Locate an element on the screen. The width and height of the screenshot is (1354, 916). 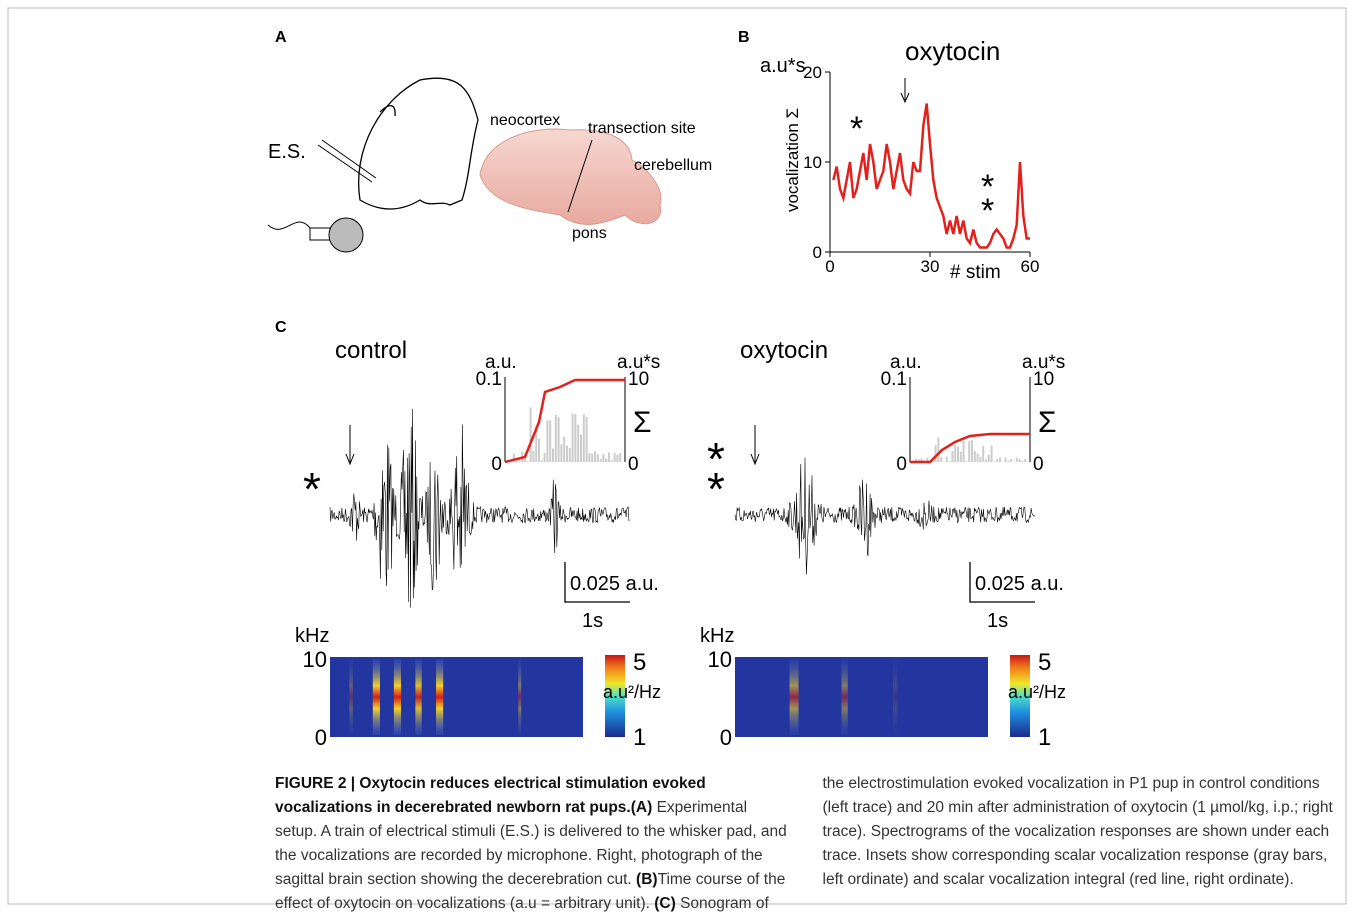
panel-label: A is located at coordinates (281, 37).